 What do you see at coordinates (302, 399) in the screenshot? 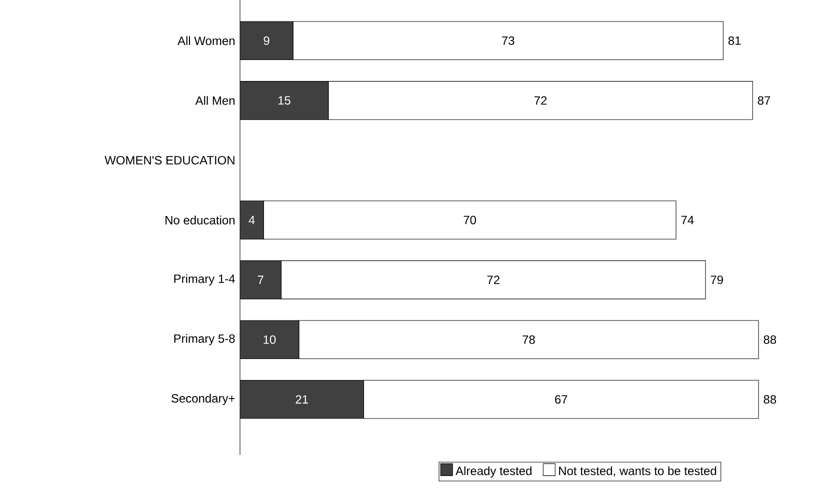
I see `data-label: 21` at bounding box center [302, 399].